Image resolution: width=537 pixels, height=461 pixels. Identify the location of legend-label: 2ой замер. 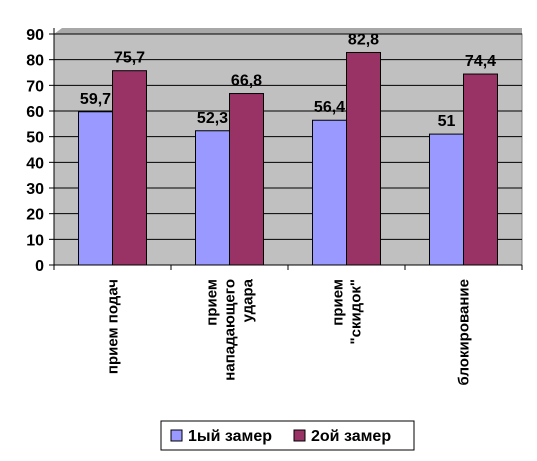
(351, 436).